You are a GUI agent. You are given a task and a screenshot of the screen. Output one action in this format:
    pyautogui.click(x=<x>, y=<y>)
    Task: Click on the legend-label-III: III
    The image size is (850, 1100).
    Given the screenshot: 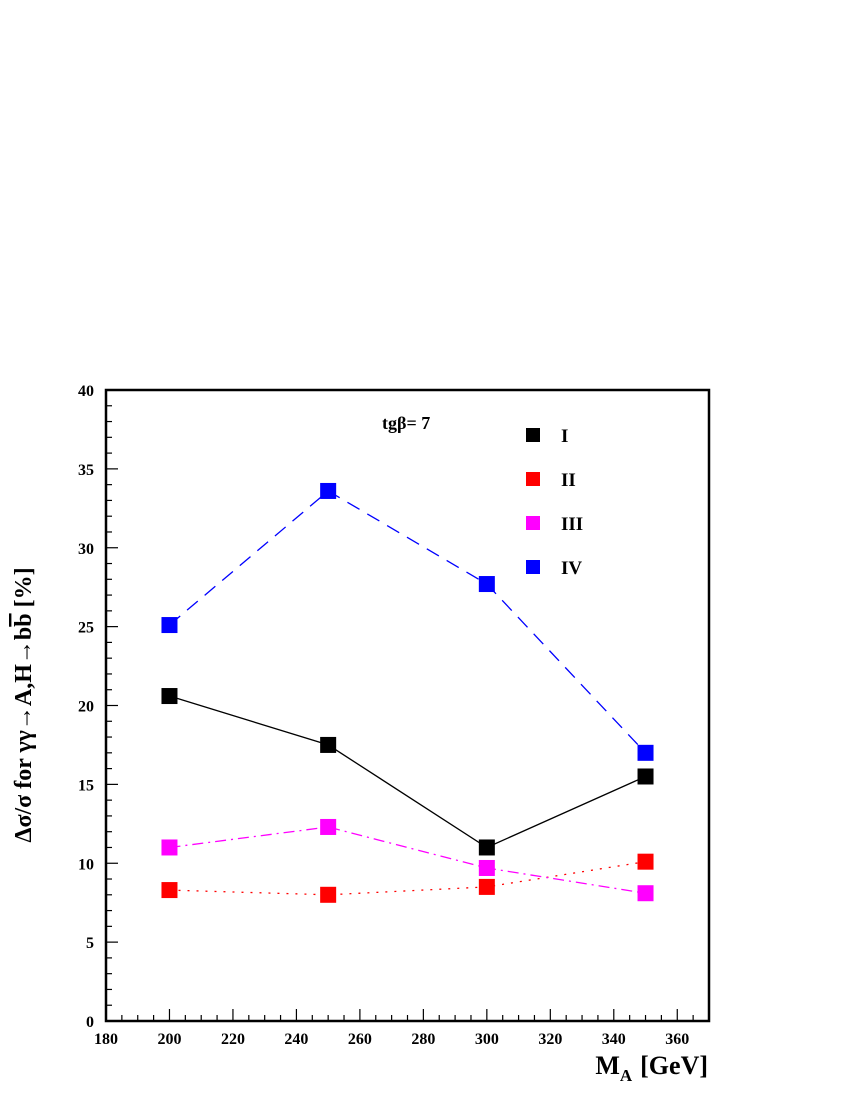 What is the action you would take?
    pyautogui.click(x=572, y=524)
    